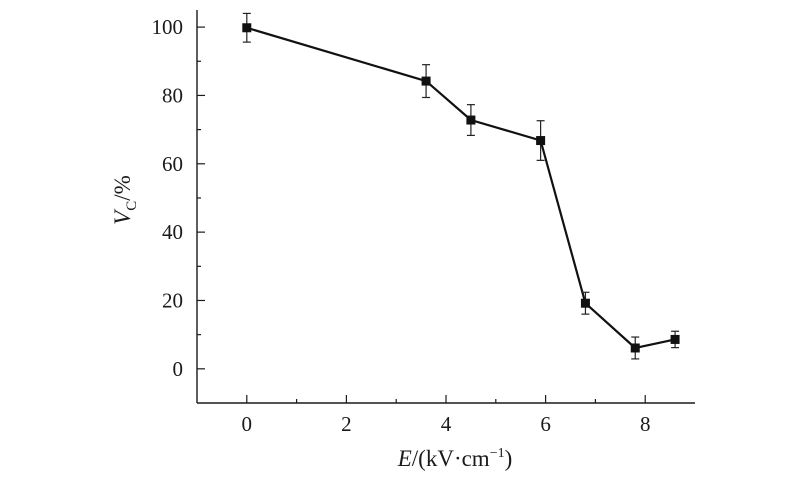 This screenshot has height=478, width=800. I want to click on x-tick-label: 4, so click(446, 424).